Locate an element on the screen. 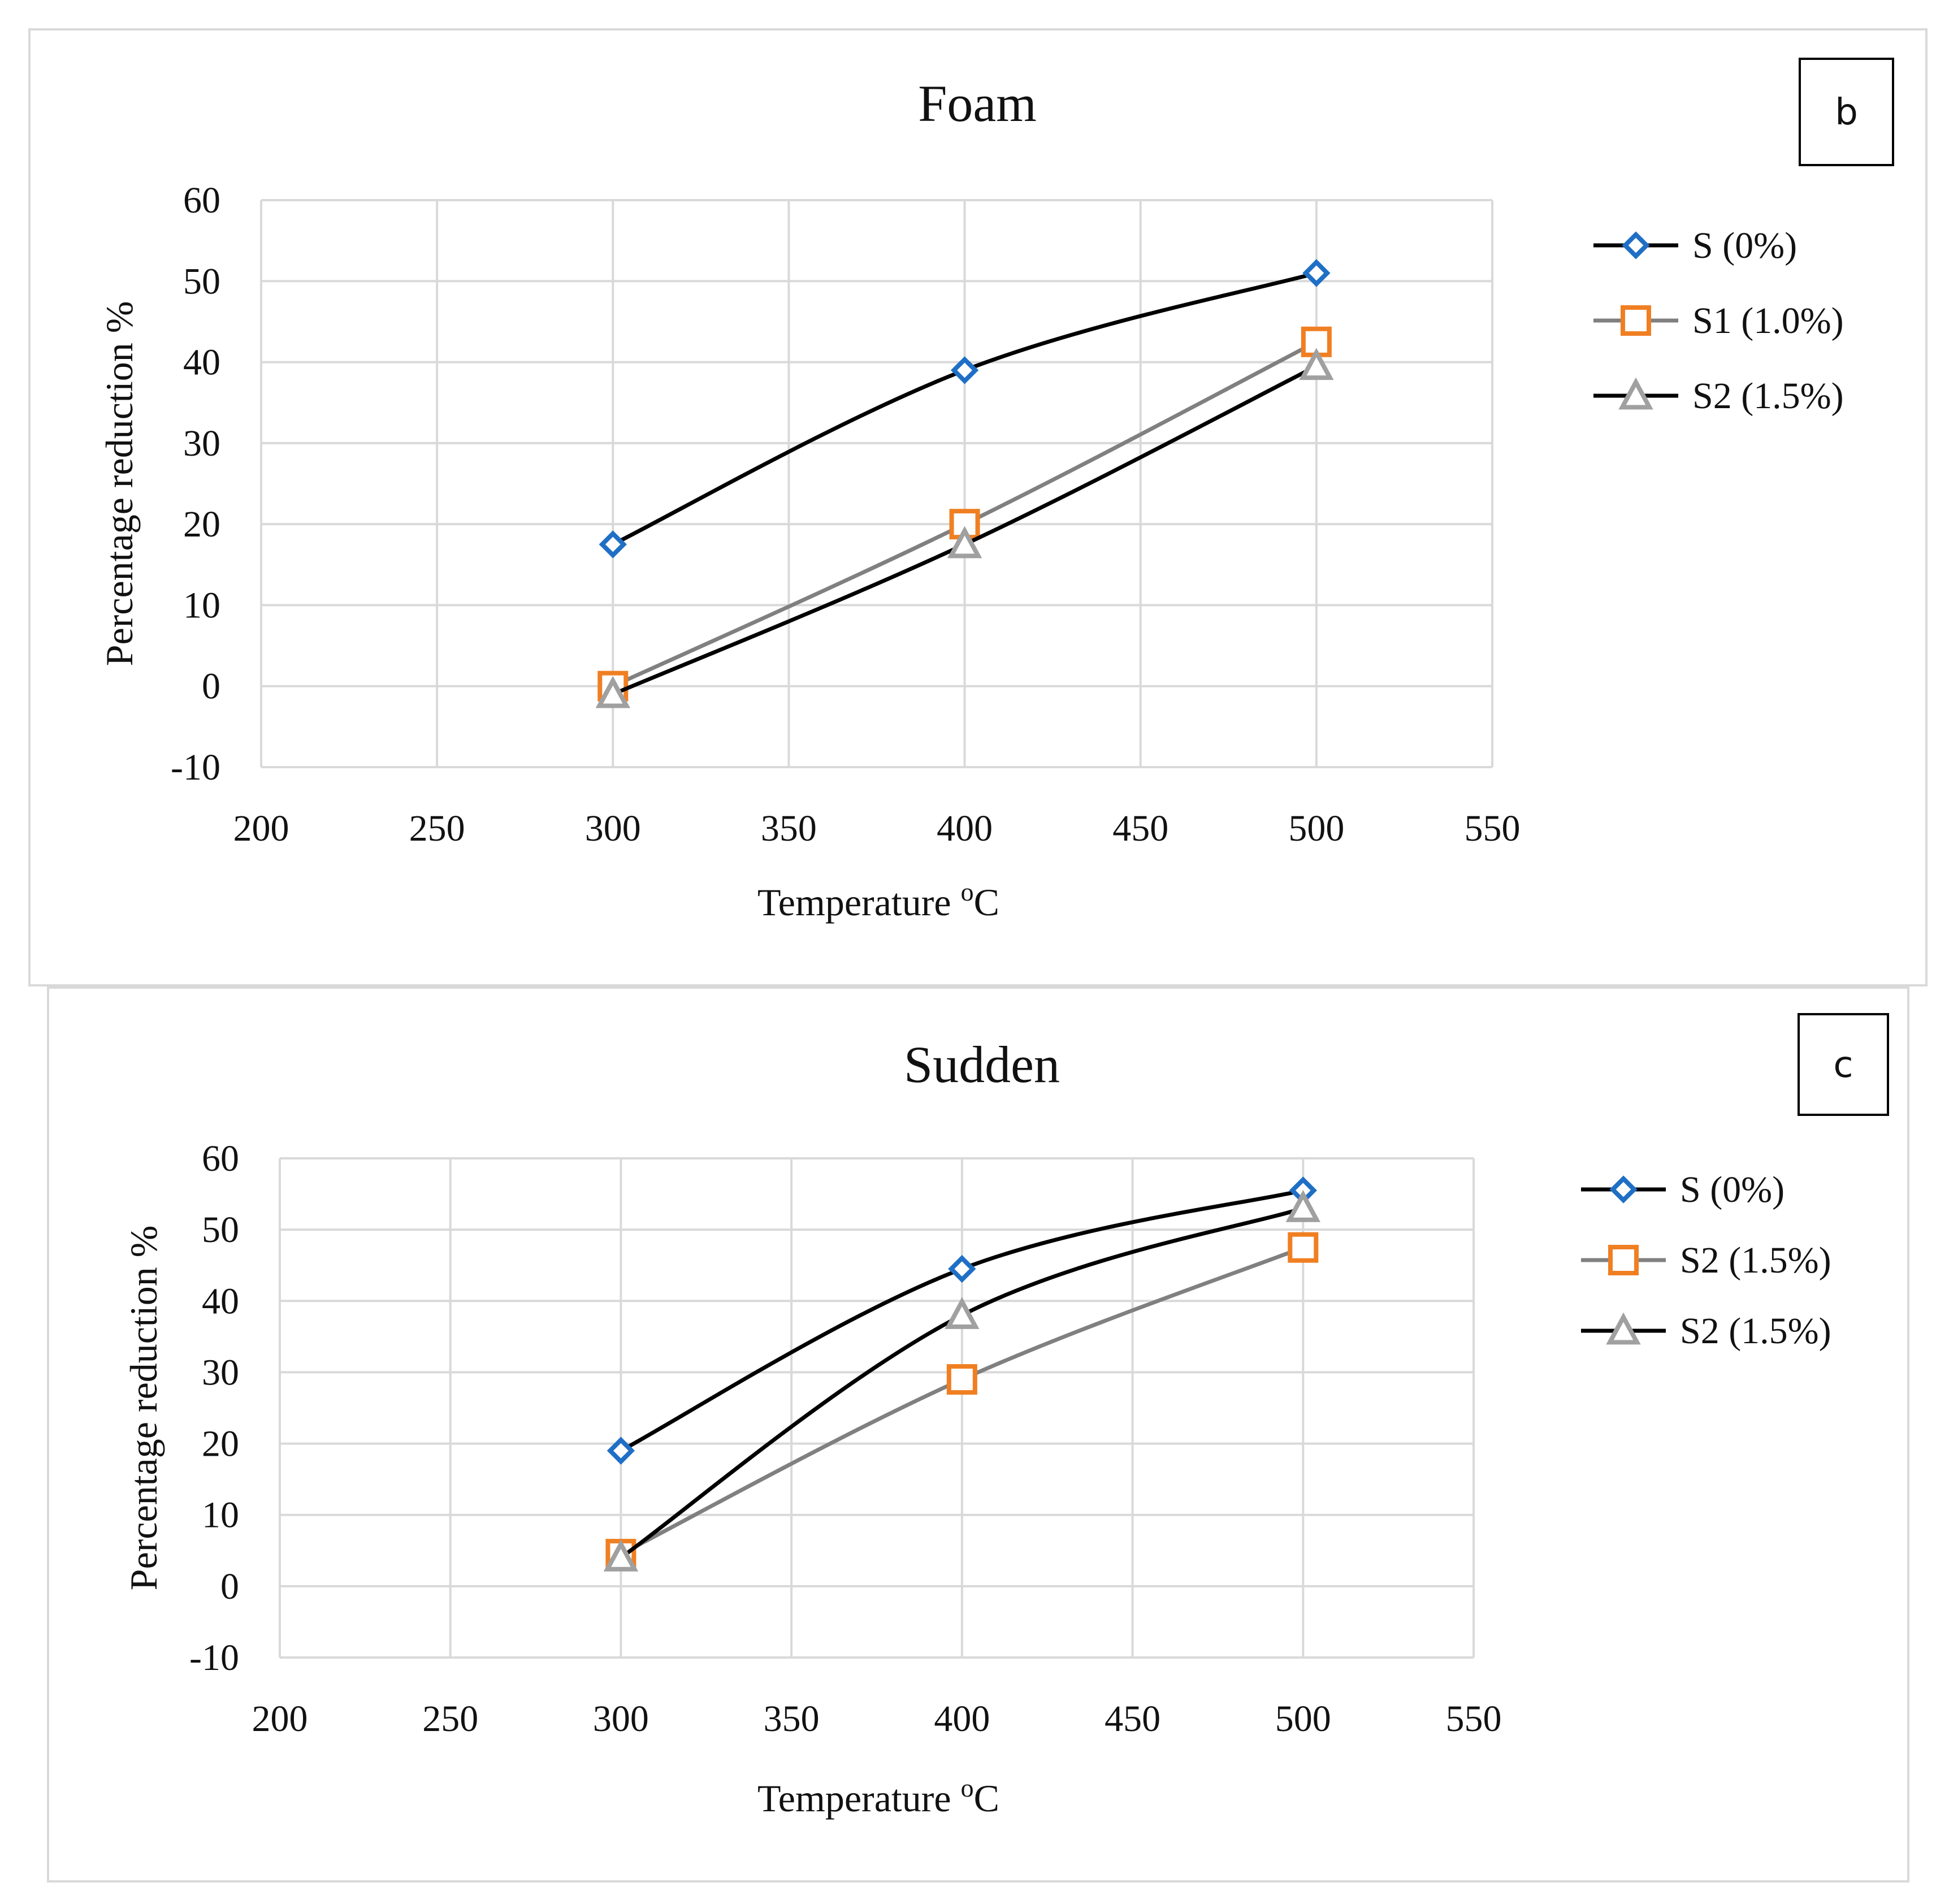  chart-title: Foam is located at coordinates (977, 103).